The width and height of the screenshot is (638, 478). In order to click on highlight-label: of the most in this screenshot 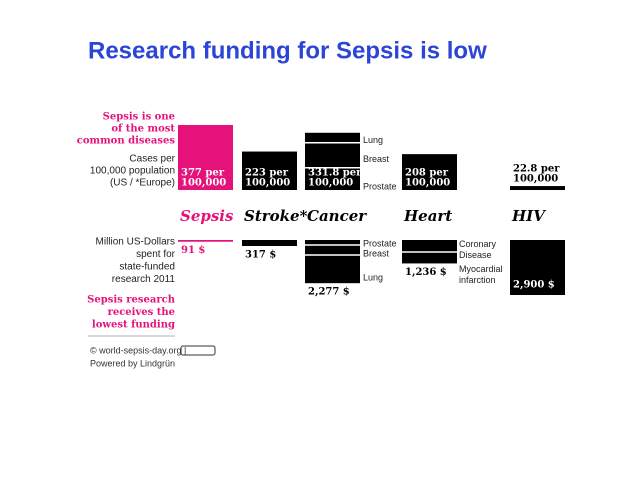, I will do `click(143, 129)`.